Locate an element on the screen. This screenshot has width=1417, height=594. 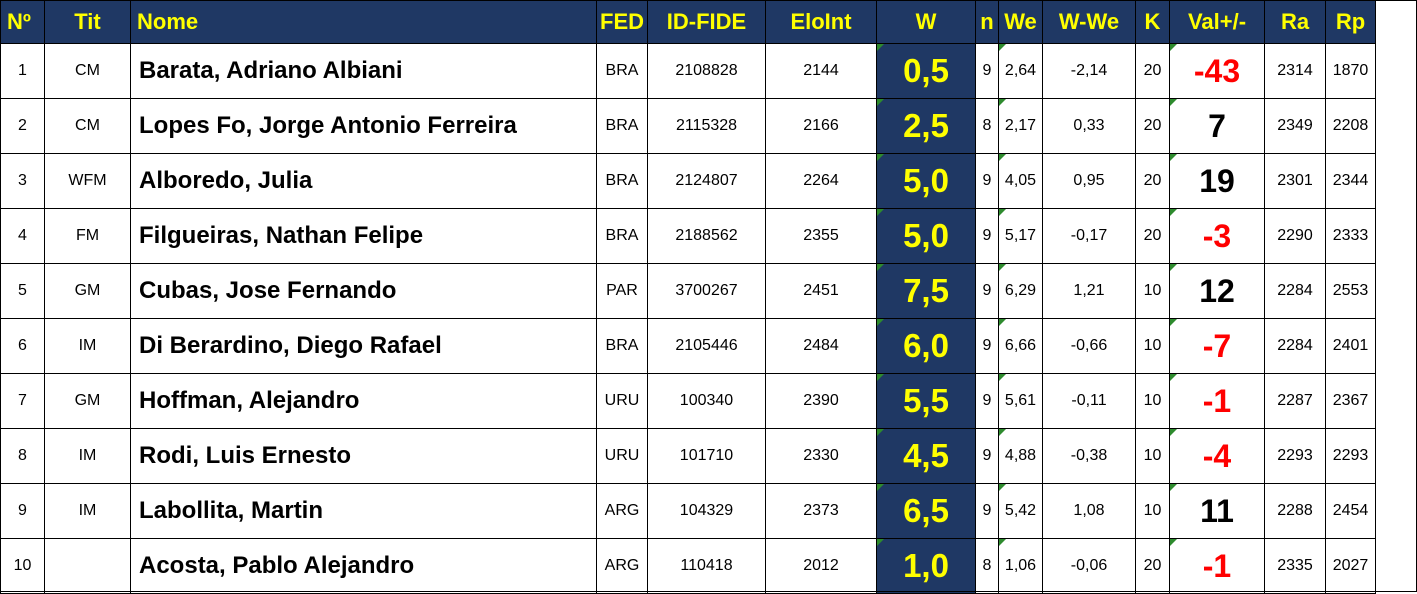
cell-rp: 2333 is located at coordinates (1350, 236).